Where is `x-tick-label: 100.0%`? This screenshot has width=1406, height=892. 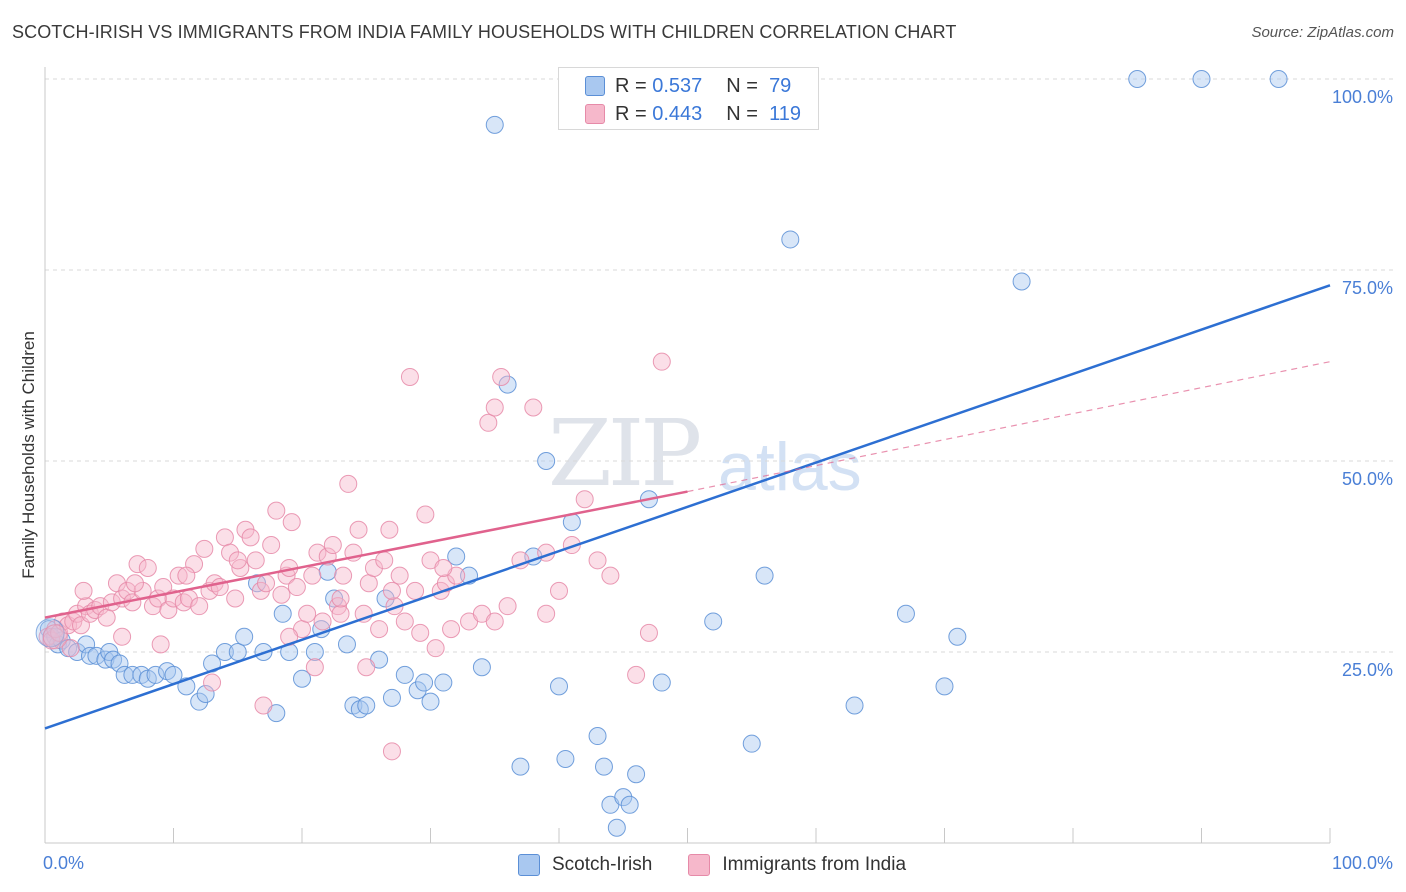
x-tick-label: 100.0% is located at coordinates (1362, 863).